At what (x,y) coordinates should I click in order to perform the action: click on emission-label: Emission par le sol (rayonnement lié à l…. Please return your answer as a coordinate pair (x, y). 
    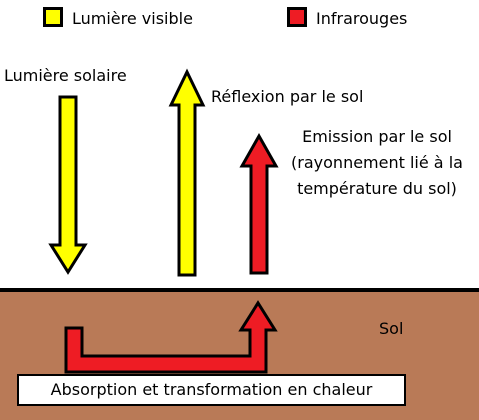
    Looking at the image, I should click on (377, 163).